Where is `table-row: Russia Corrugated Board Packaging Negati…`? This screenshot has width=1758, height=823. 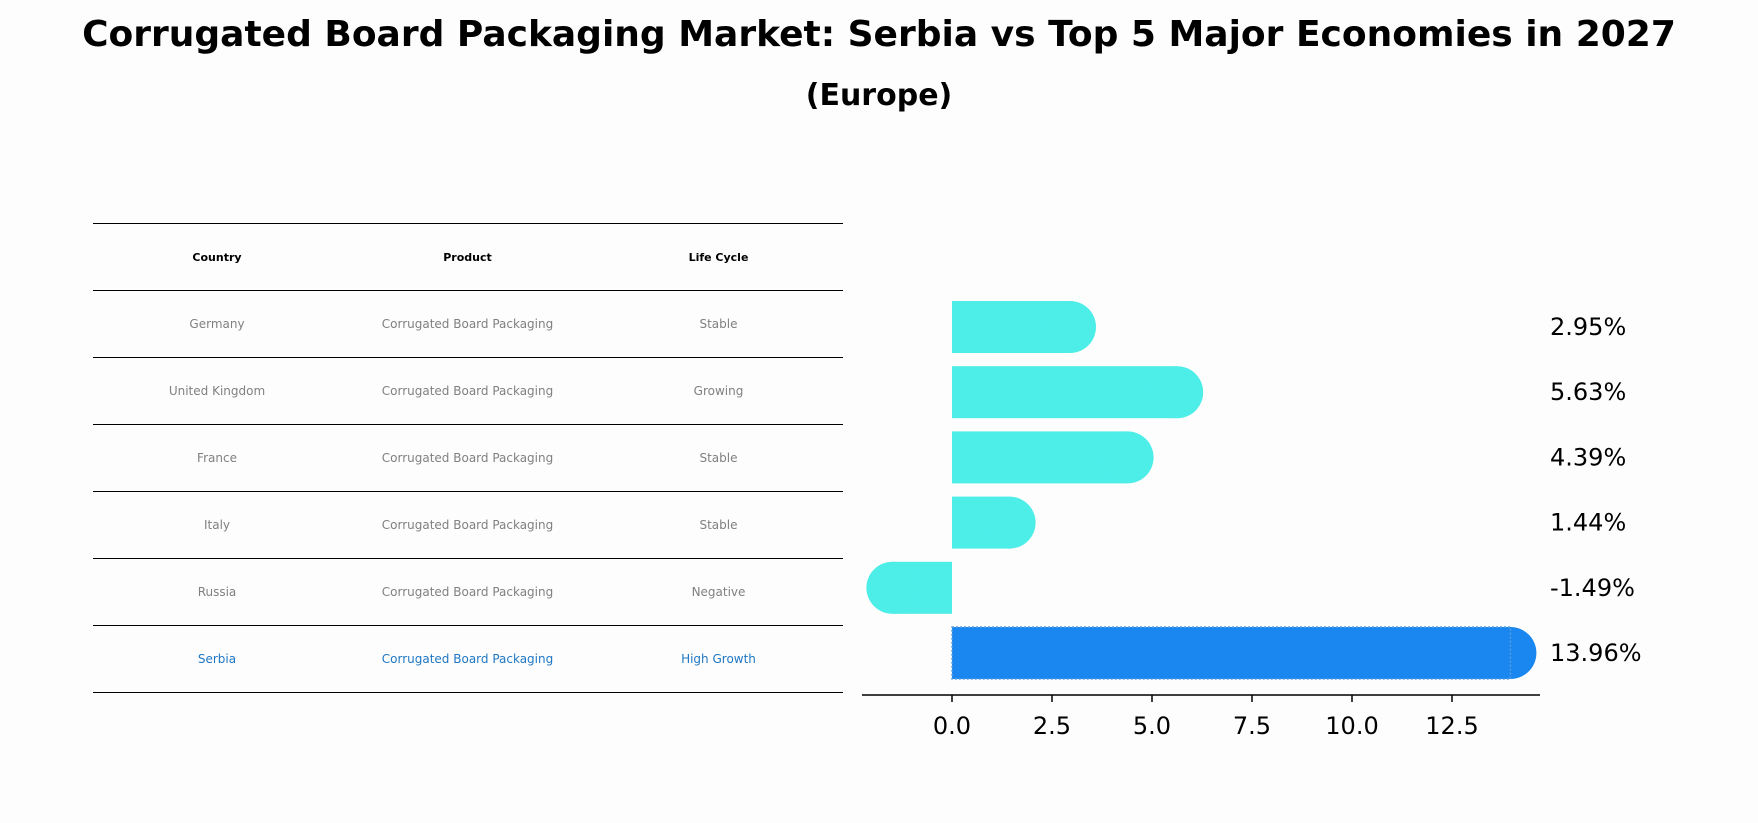 table-row: Russia Corrugated Board Packaging Negati… is located at coordinates (468, 592).